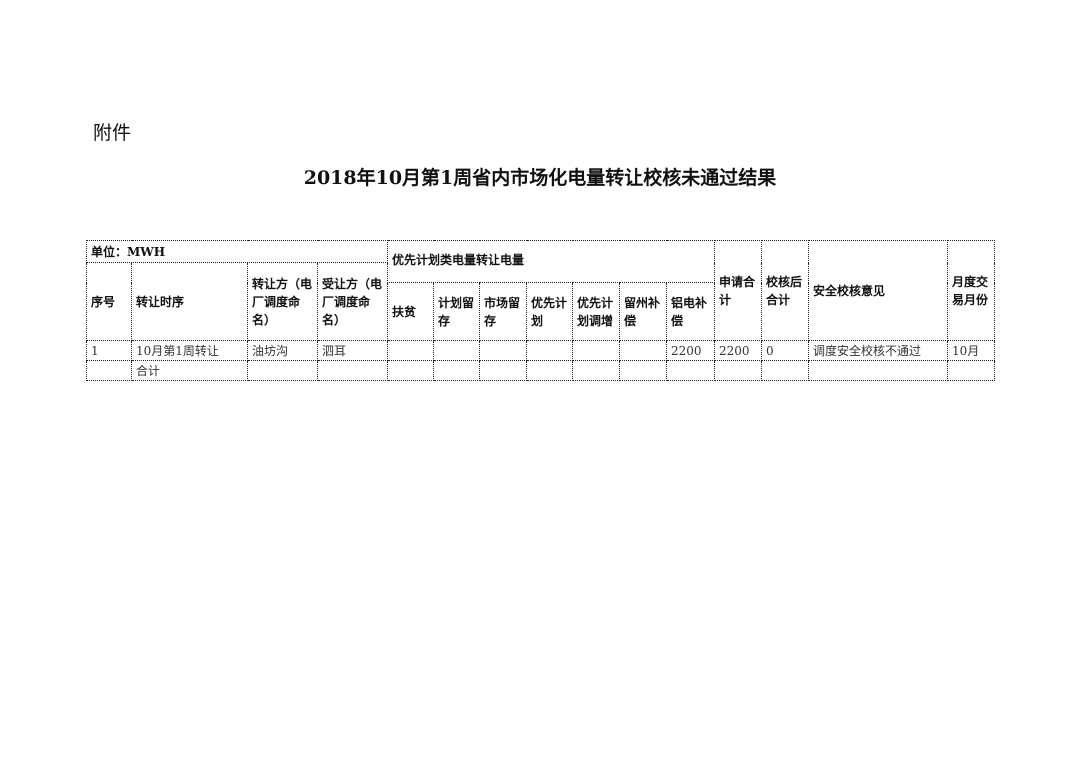 This screenshot has height=764, width=1080. Describe the element at coordinates (785, 290) in the screenshot. I see `header-cell: 校核后合计` at that location.